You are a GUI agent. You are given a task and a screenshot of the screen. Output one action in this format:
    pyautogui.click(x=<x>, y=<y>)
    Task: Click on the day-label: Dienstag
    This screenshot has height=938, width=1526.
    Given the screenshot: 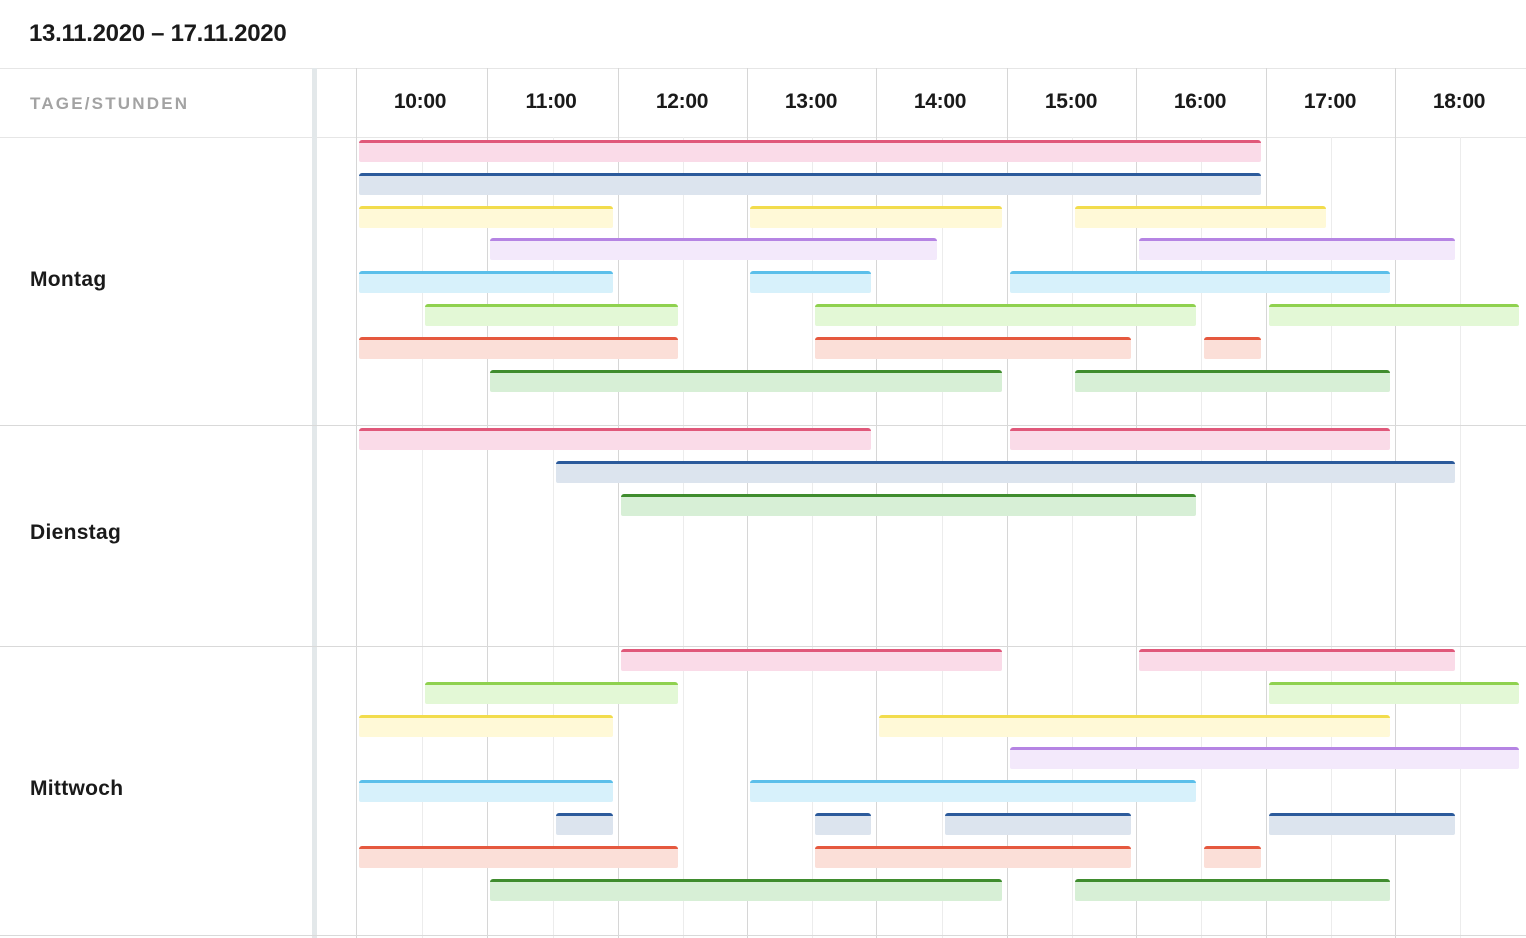 What is the action you would take?
    pyautogui.click(x=76, y=532)
    